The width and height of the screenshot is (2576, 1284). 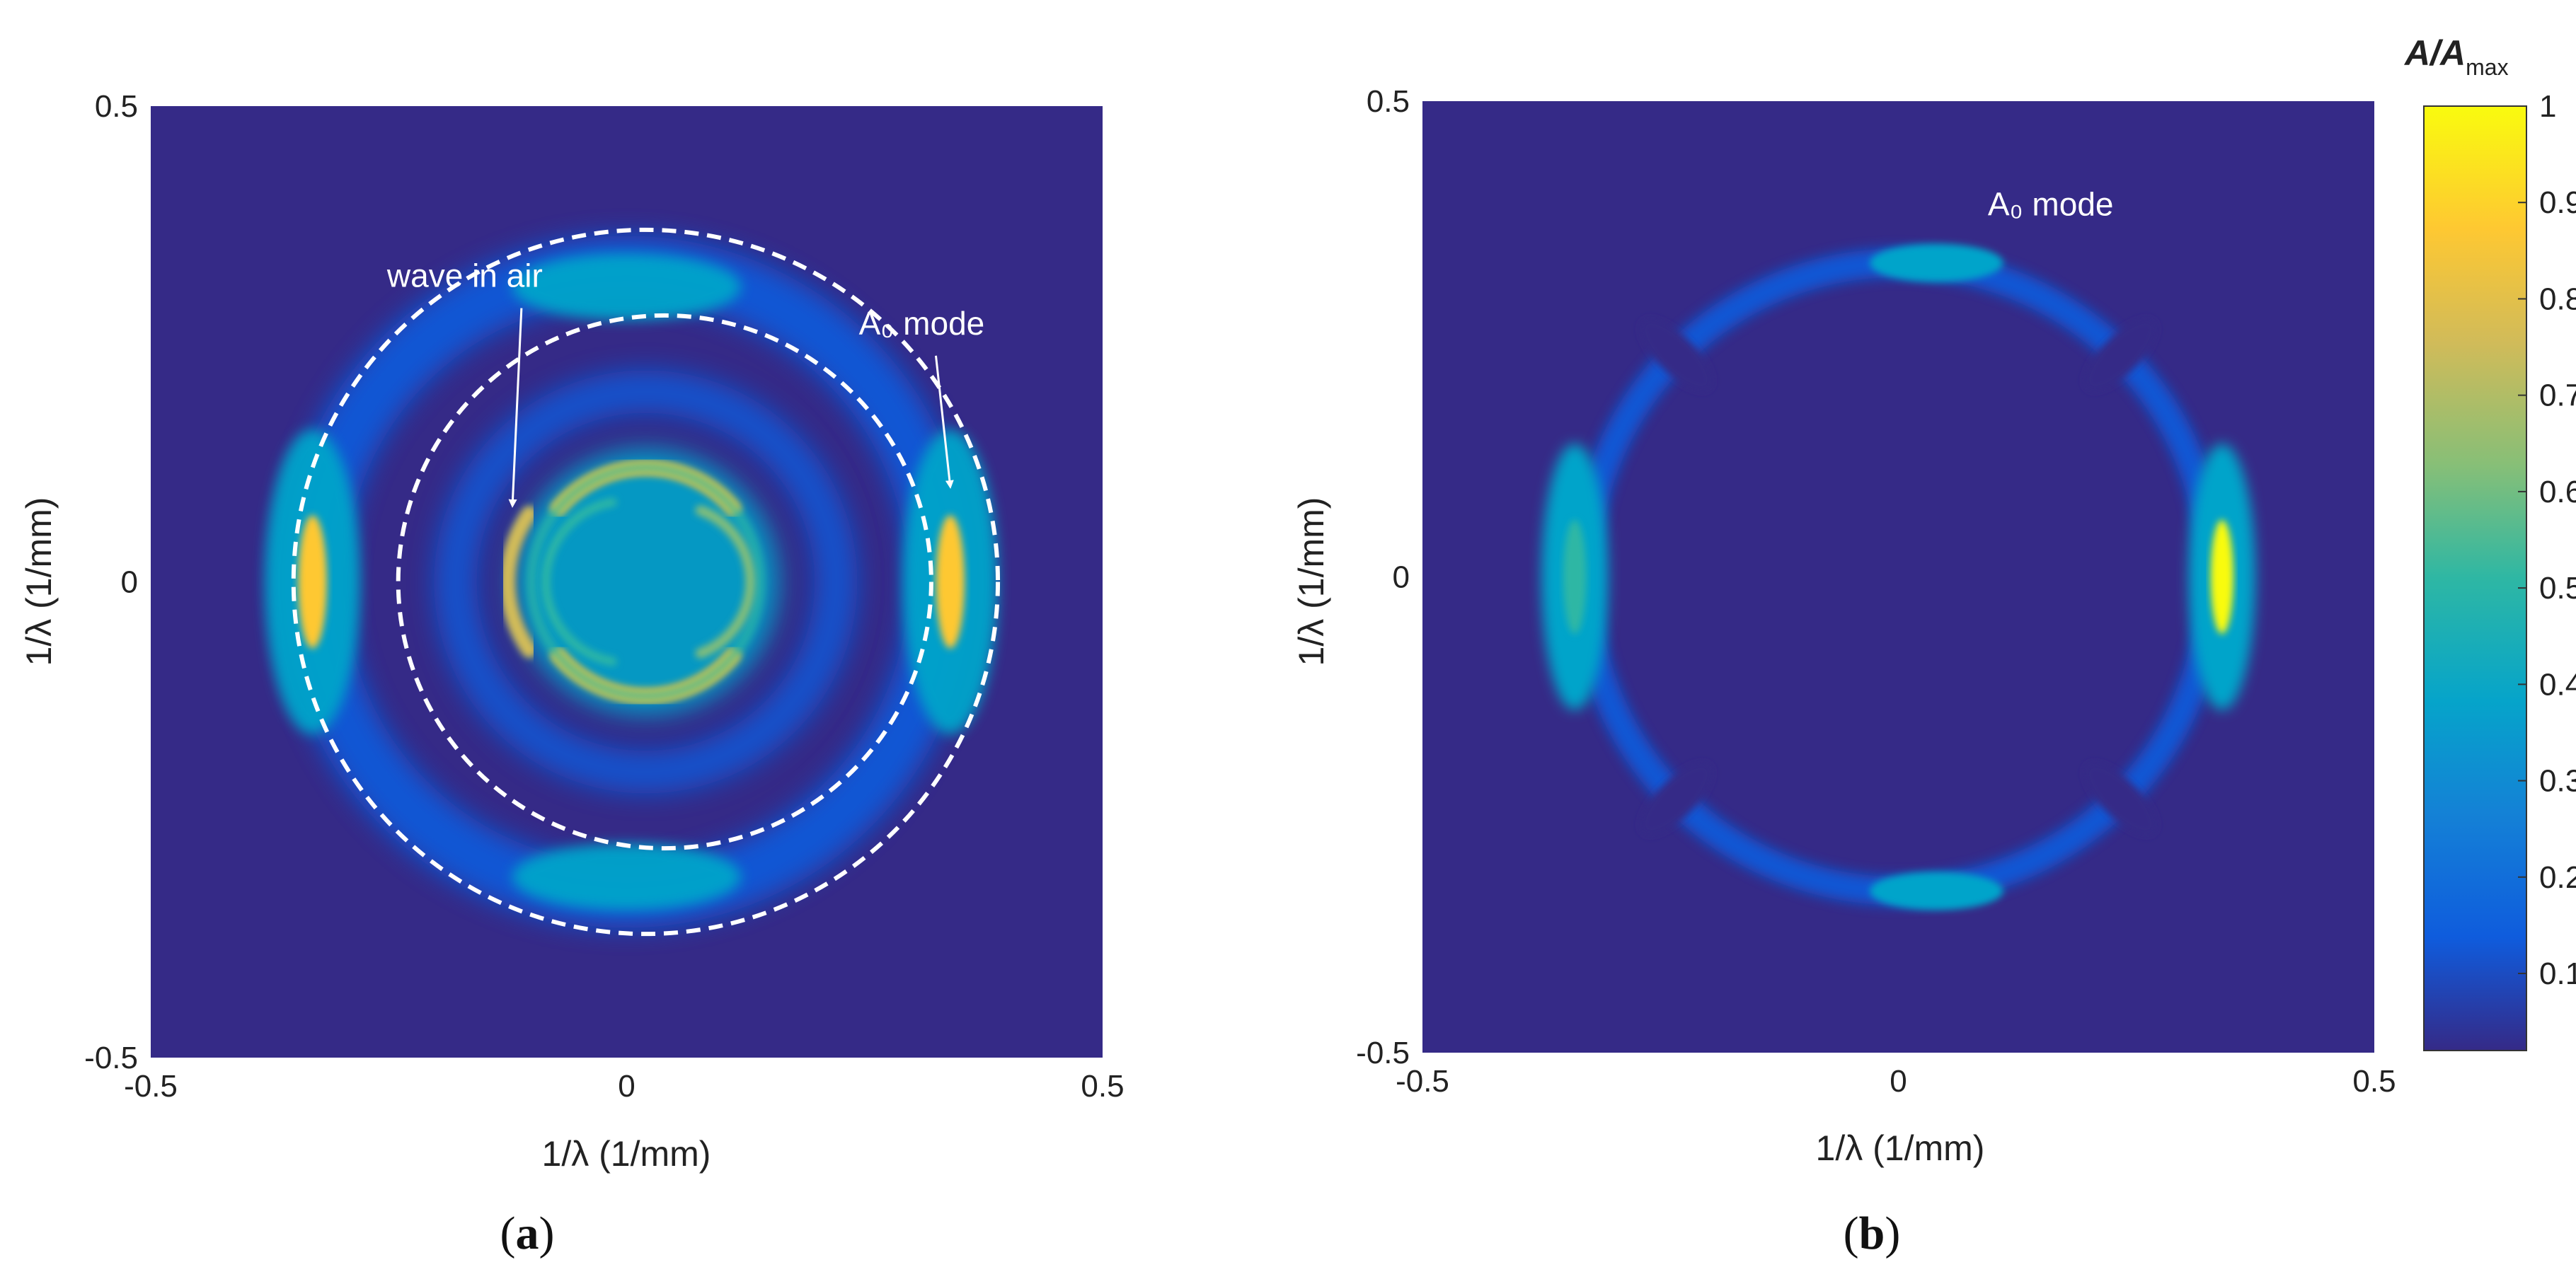 I want to click on colorbar-tick-label: 0.8, so click(x=2557, y=299).